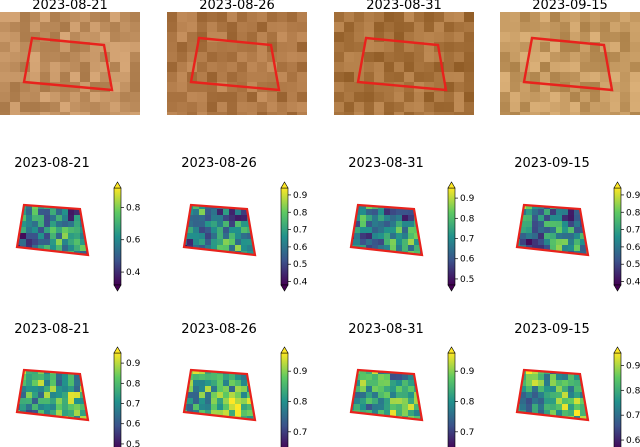 The height and width of the screenshot is (447, 640). What do you see at coordinates (284, 288) in the screenshot?
I see `colorbar-min-arrow` at bounding box center [284, 288].